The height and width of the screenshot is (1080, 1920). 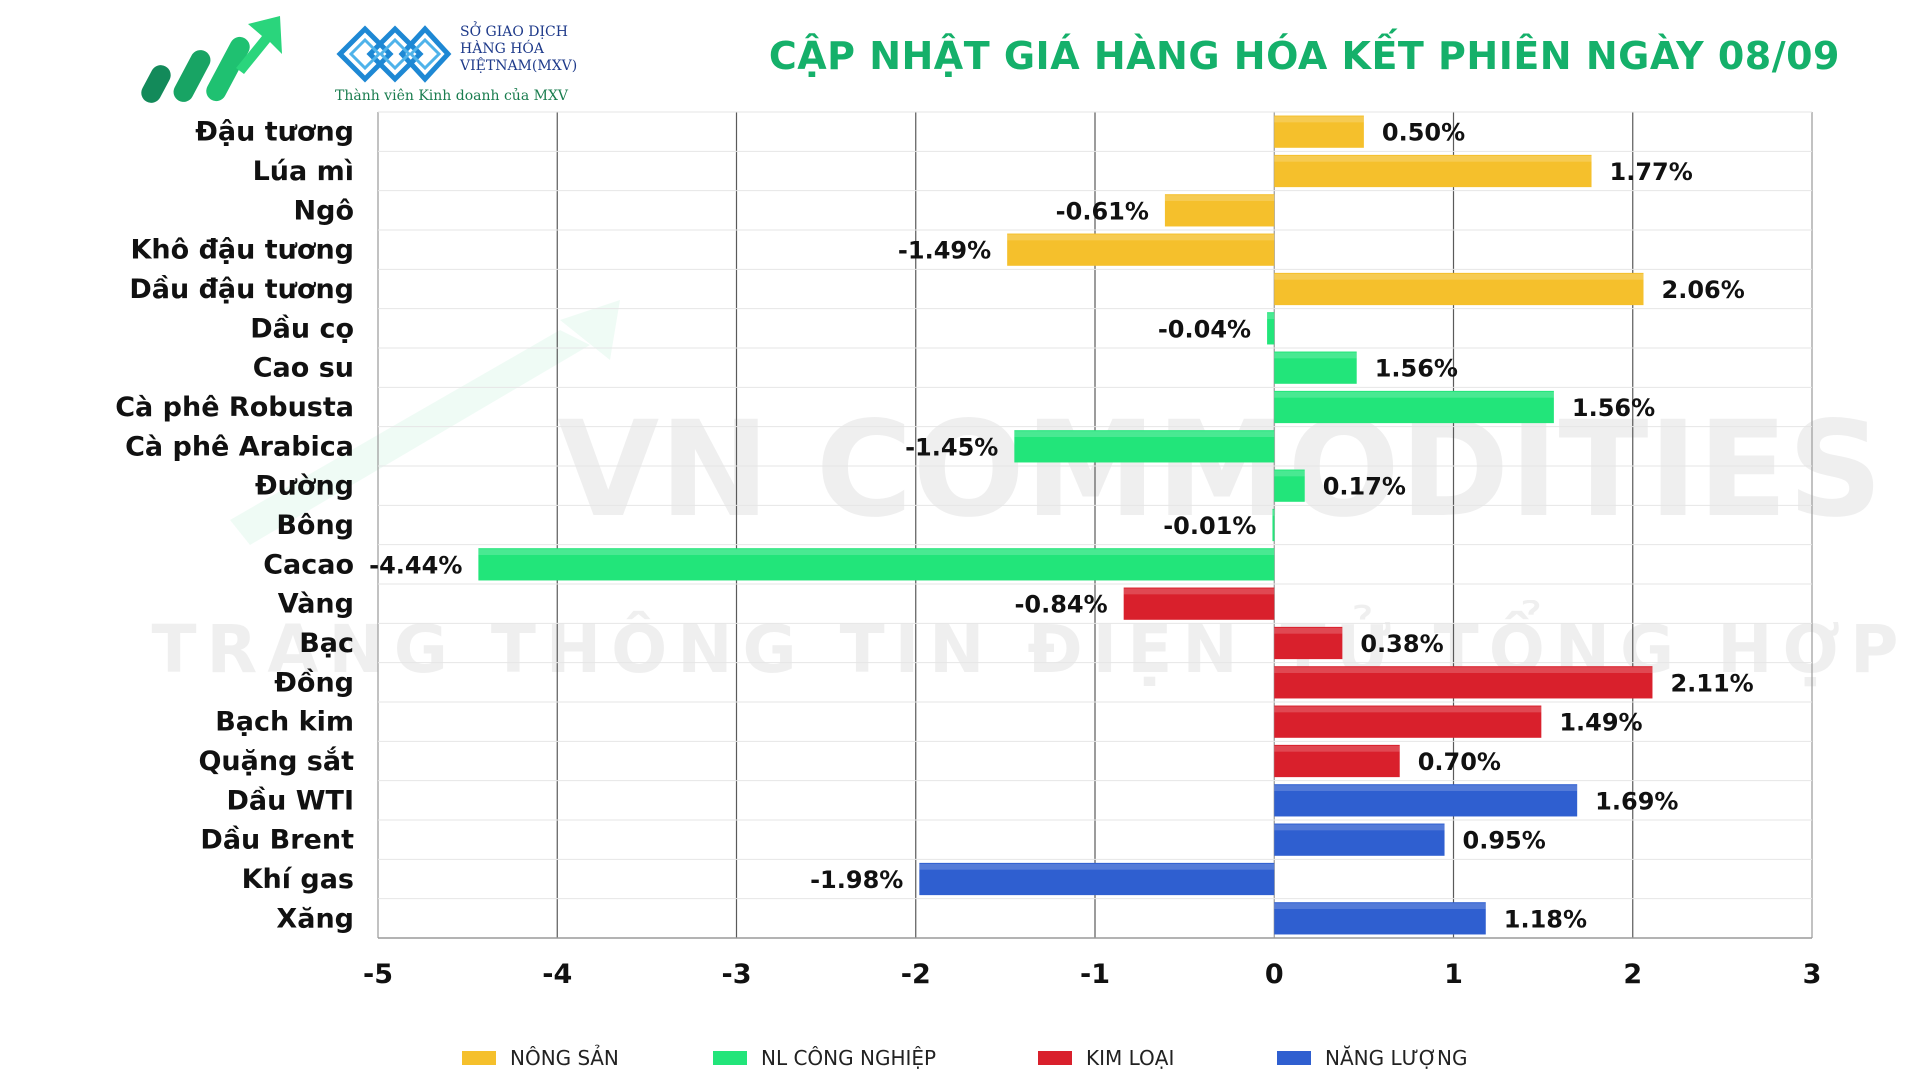 What do you see at coordinates (479, 1058) in the screenshot?
I see `legend-swatch-nong-san` at bounding box center [479, 1058].